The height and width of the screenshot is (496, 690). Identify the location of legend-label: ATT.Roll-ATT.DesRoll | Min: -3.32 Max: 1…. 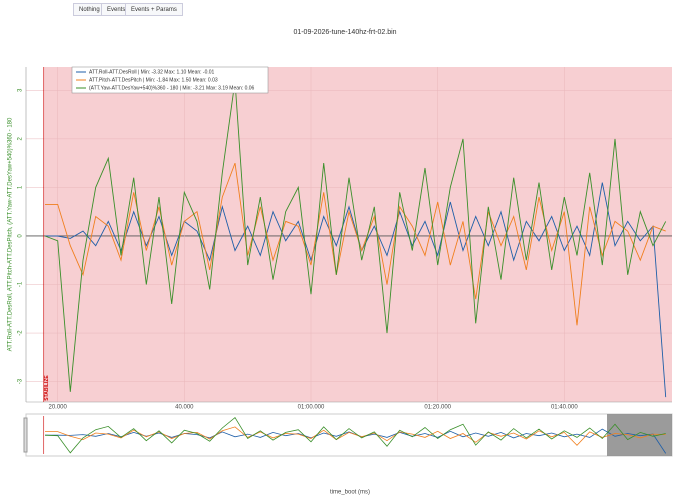
(152, 72).